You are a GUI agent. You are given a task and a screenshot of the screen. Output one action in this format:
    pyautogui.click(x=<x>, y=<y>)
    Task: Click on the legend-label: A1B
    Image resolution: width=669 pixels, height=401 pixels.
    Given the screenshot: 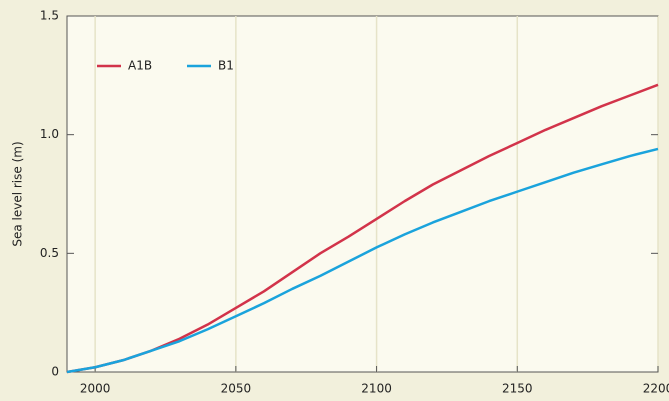 What is the action you would take?
    pyautogui.click(x=140, y=66)
    